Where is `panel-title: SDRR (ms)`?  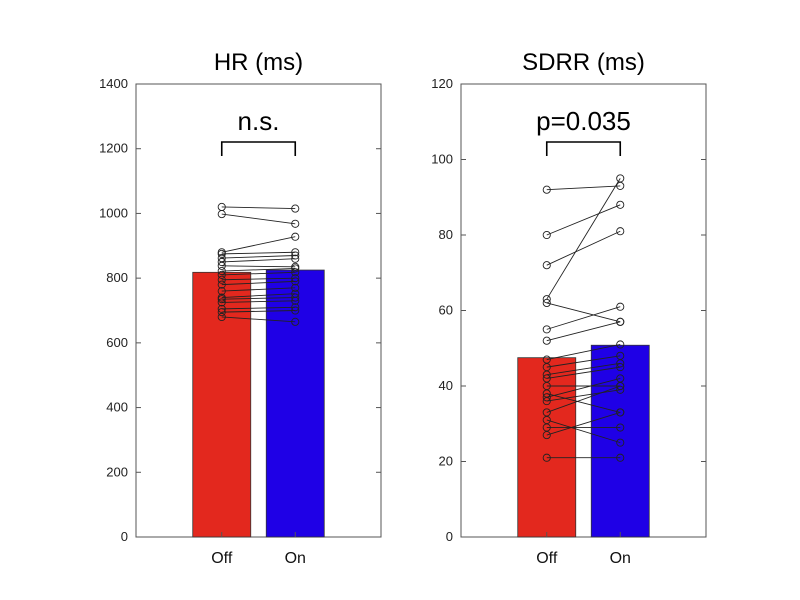 panel-title: SDRR (ms) is located at coordinates (583, 62).